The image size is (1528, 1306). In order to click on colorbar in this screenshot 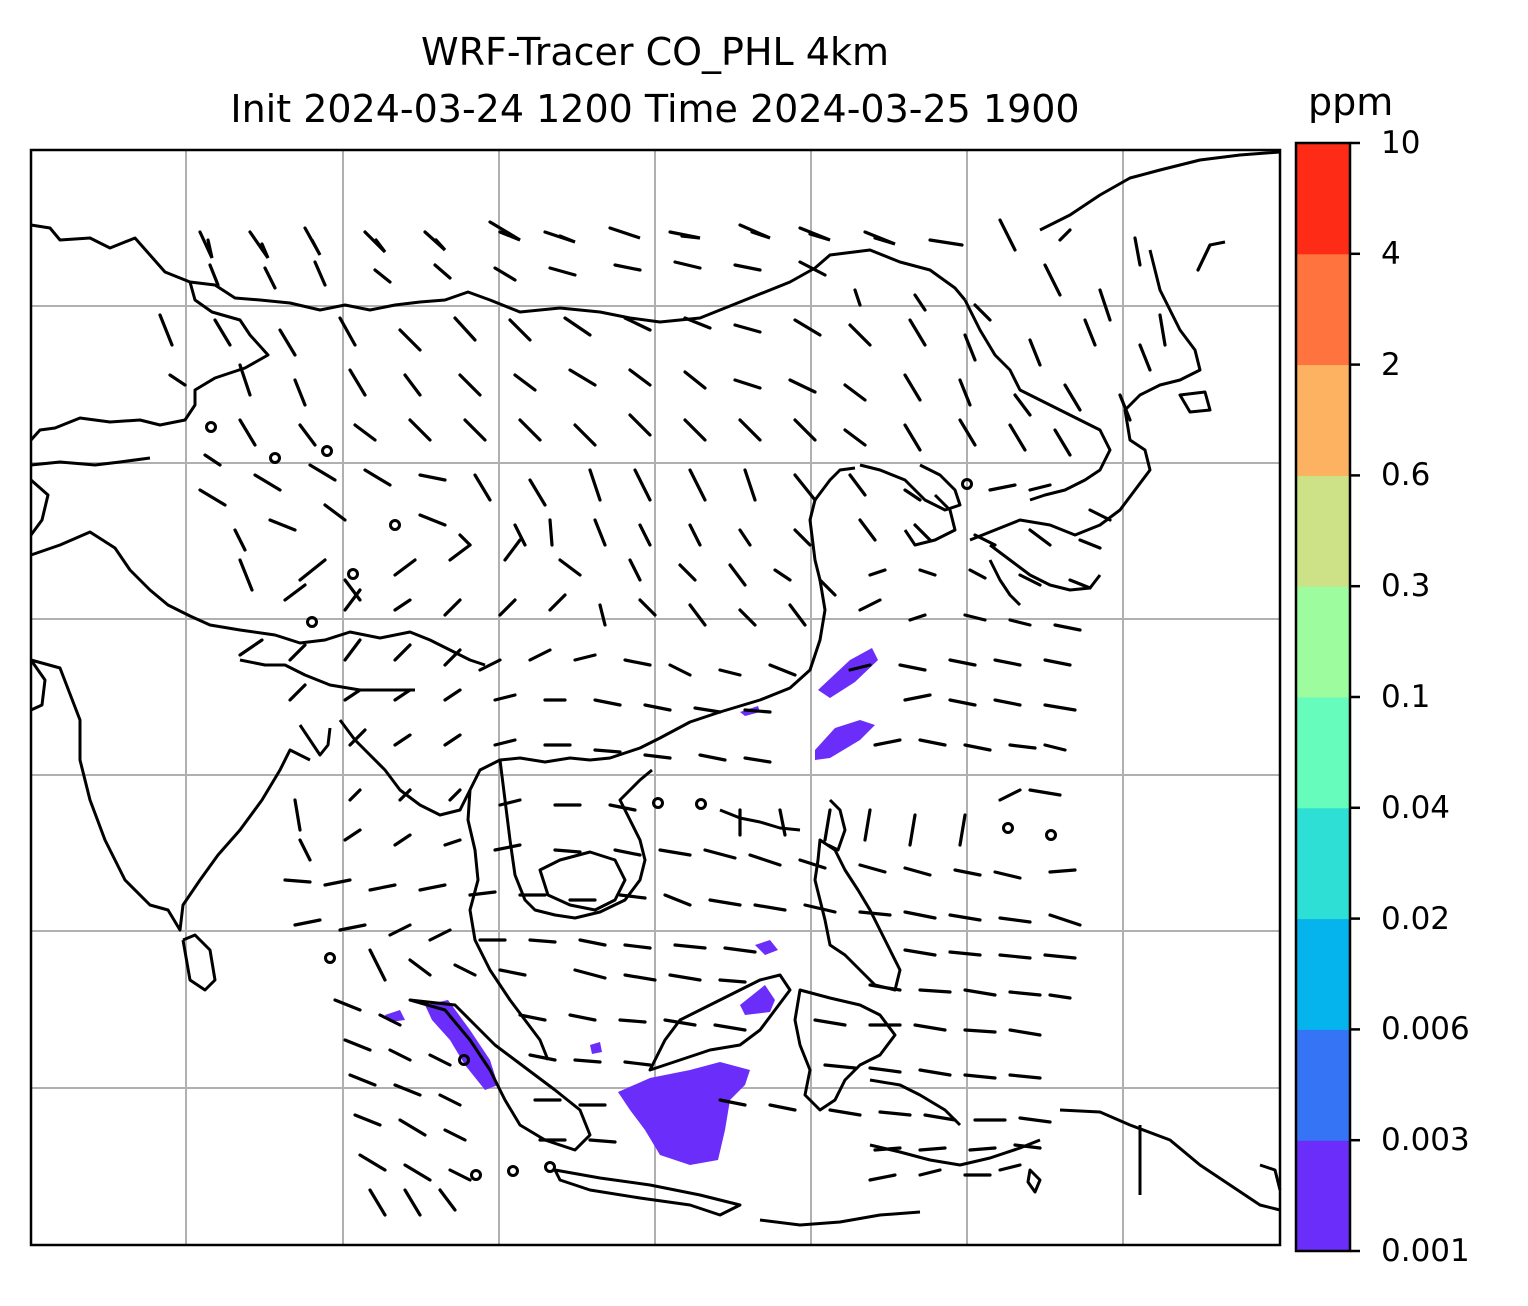, I will do `click(1327, 697)`.